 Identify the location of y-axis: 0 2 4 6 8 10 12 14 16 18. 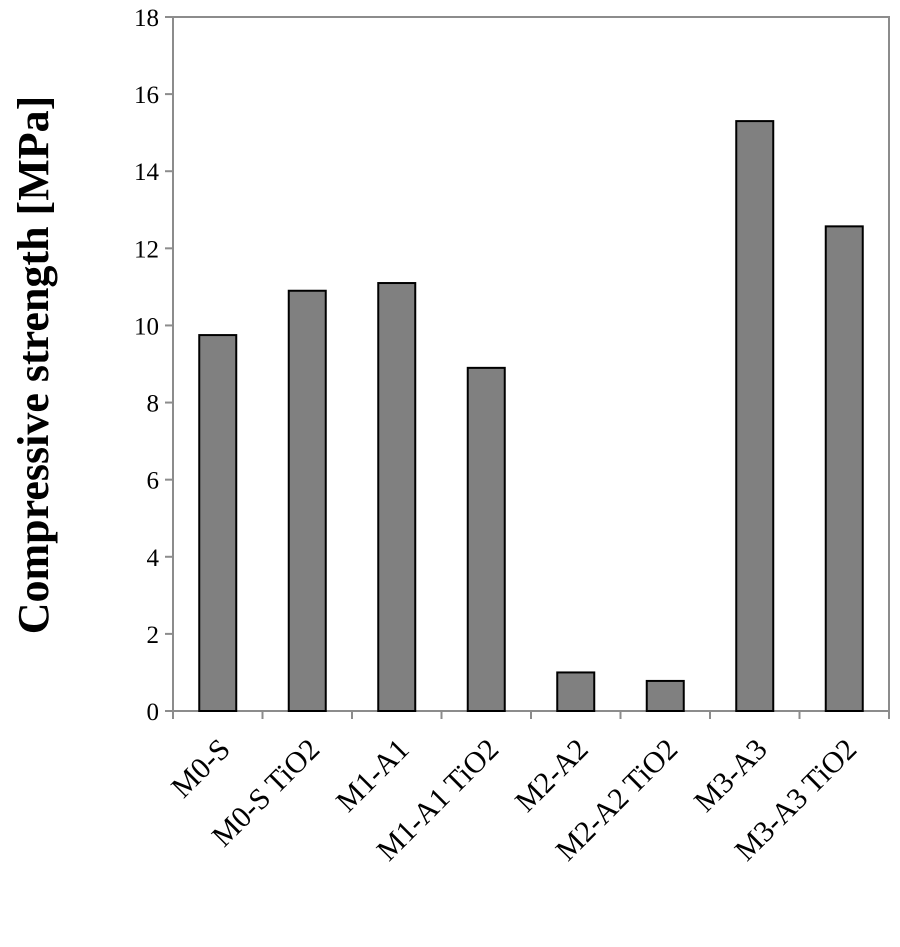
(153, 365).